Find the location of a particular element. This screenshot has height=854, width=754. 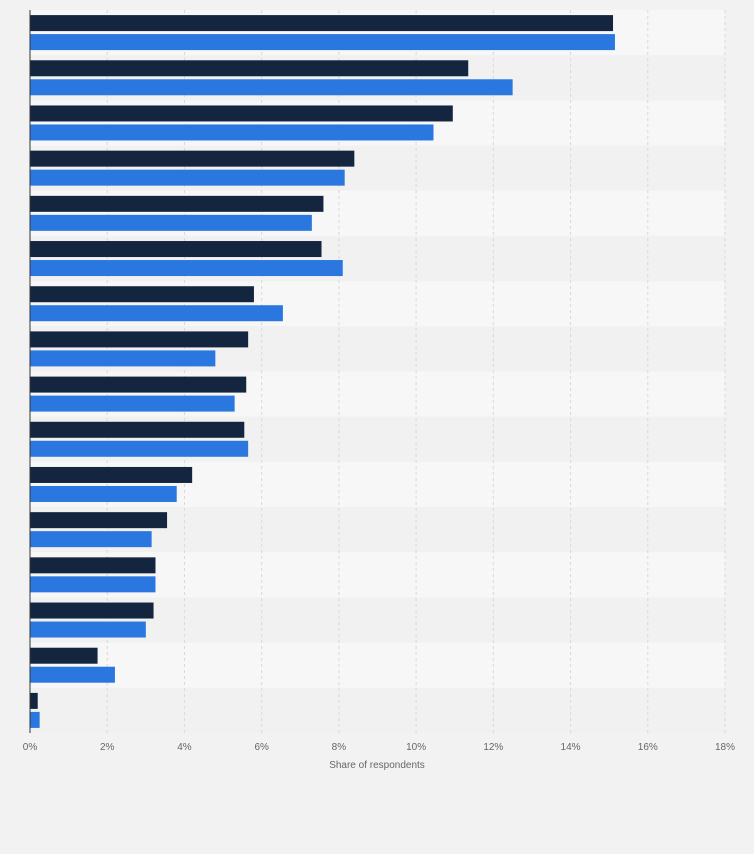

x-tick-label: 14% is located at coordinates (571, 747).